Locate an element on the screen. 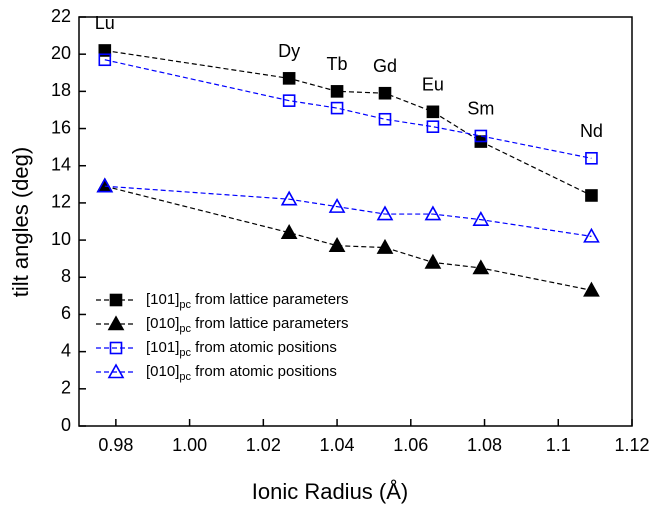  point-label: Tb is located at coordinates (337, 64).